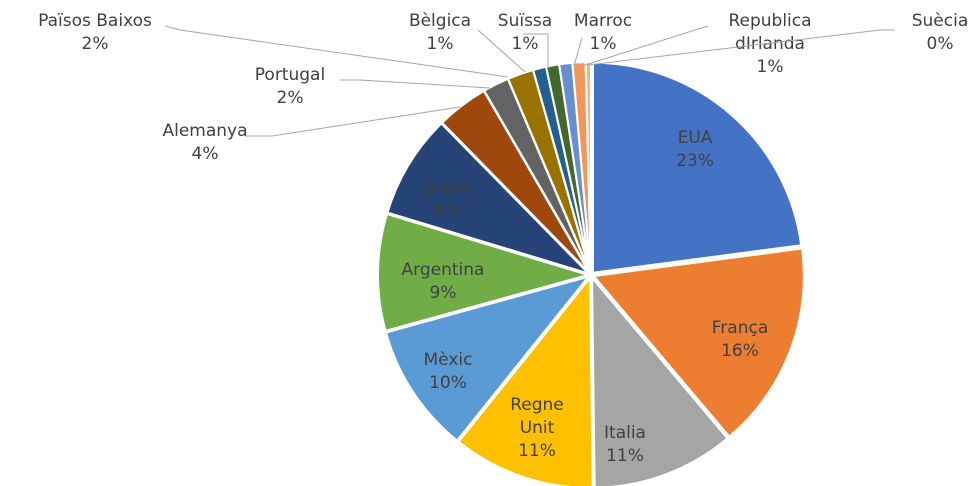 The height and width of the screenshot is (486, 977). Describe the element at coordinates (740, 351) in the screenshot. I see `value-label: 16%` at that location.